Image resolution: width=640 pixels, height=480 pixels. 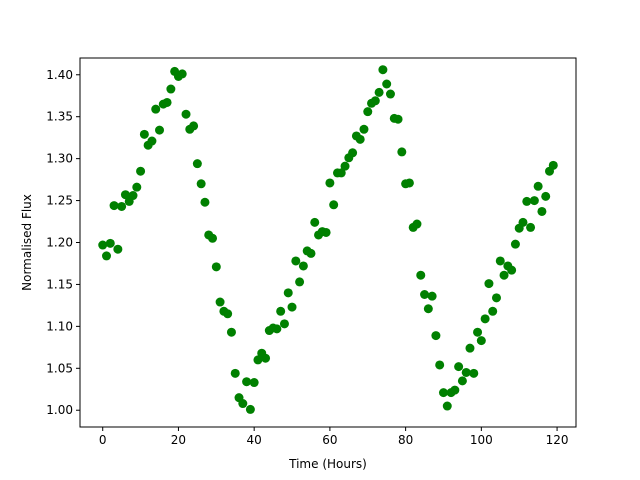 What do you see at coordinates (103, 440) in the screenshot?
I see `x-tick-label: 0` at bounding box center [103, 440].